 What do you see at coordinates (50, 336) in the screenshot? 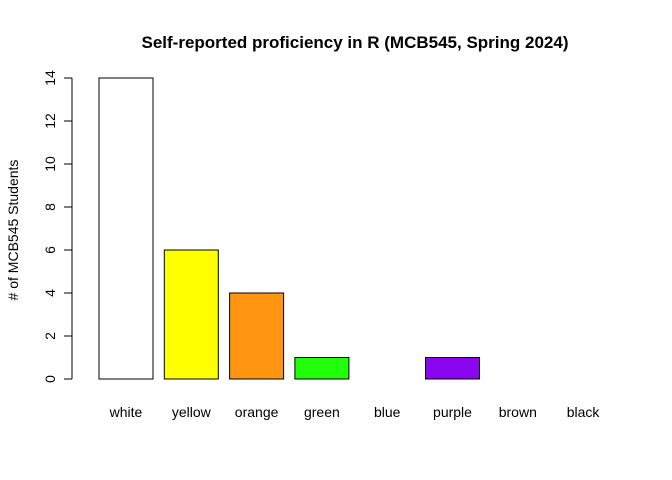
I see `y-tick-label: 2` at bounding box center [50, 336].